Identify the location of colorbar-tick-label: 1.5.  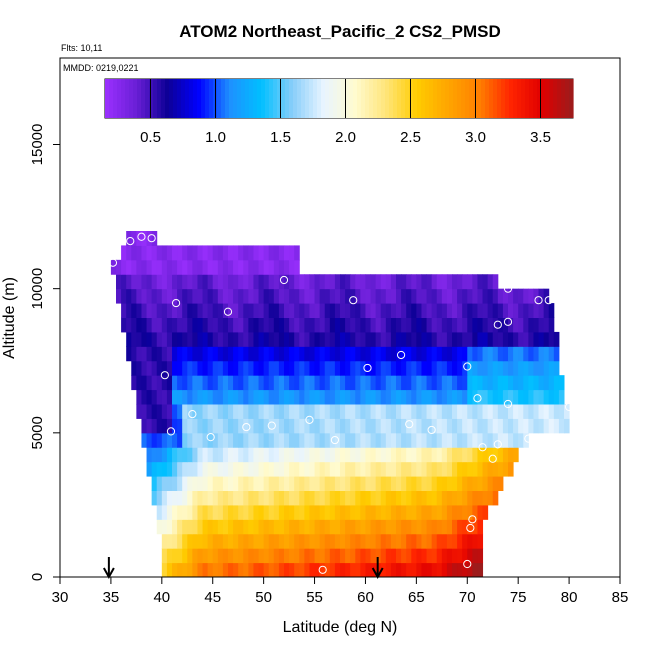
(280, 137).